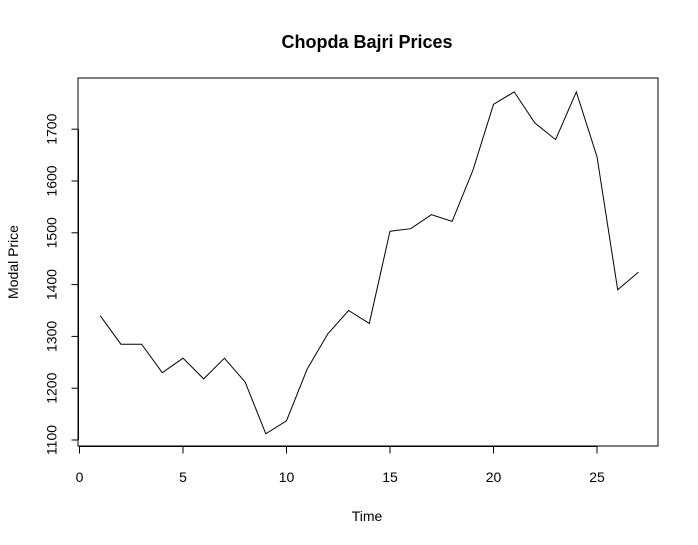  Describe the element at coordinates (52, 232) in the screenshot. I see `y-tick-label: 1500` at that location.